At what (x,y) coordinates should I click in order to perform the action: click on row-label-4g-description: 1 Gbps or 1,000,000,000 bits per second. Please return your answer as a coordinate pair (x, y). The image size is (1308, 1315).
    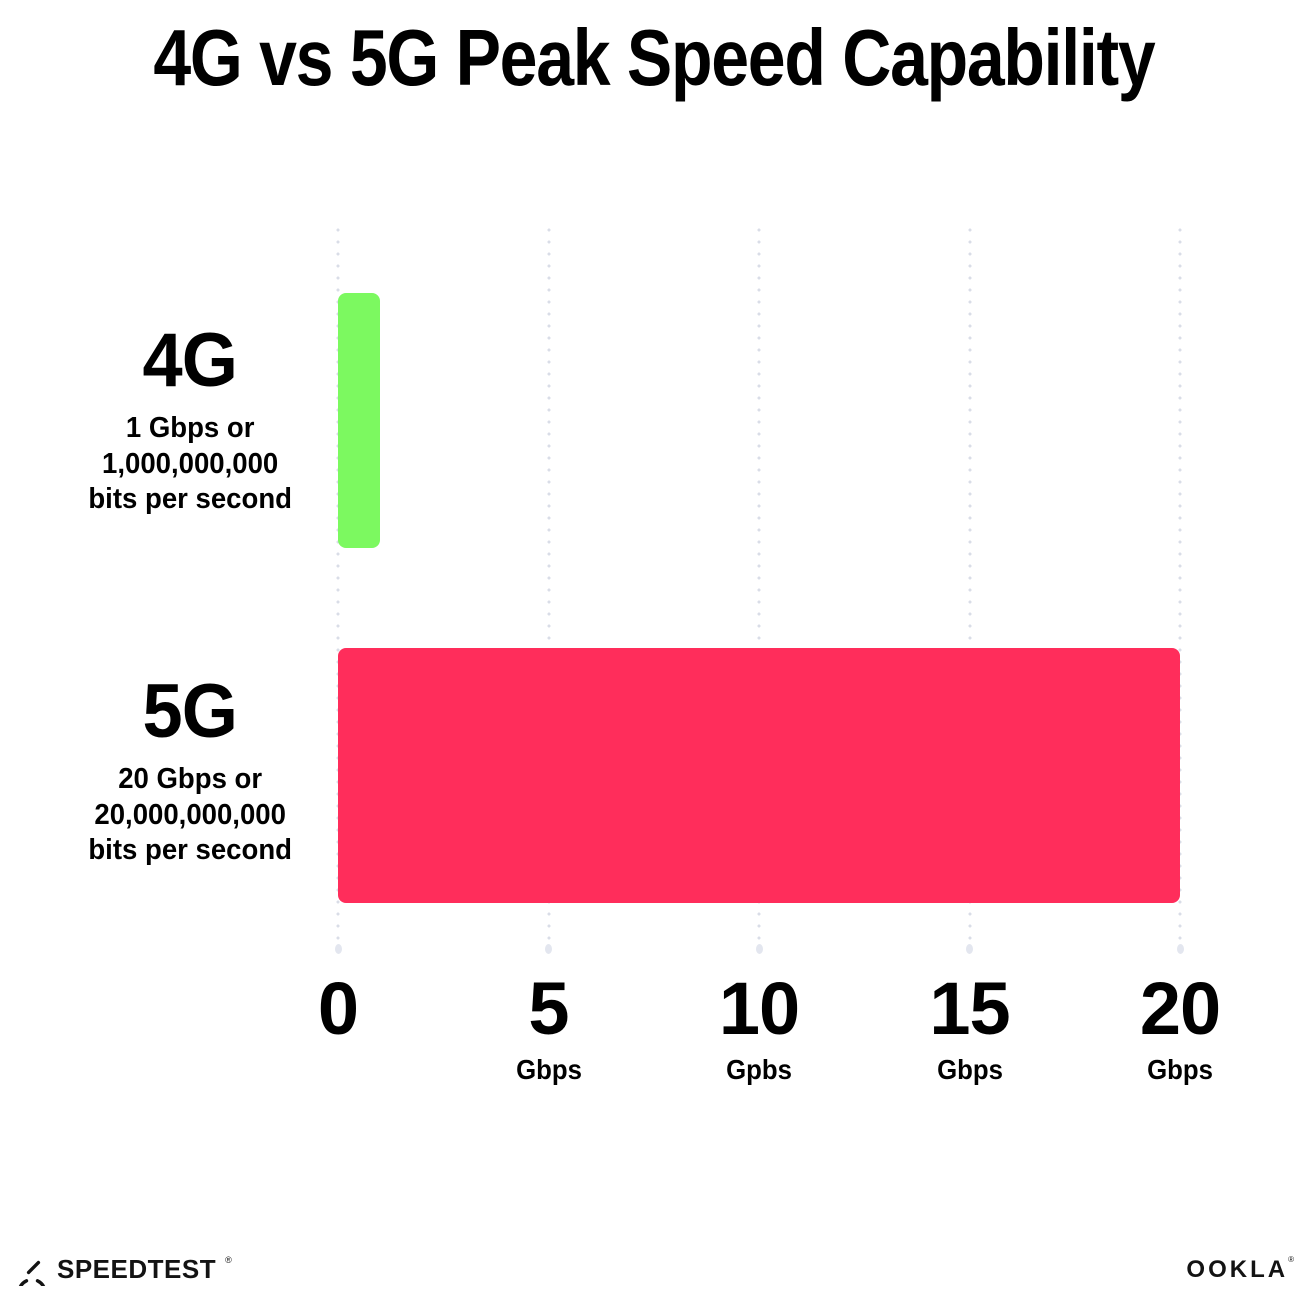
    Looking at the image, I should click on (190, 465).